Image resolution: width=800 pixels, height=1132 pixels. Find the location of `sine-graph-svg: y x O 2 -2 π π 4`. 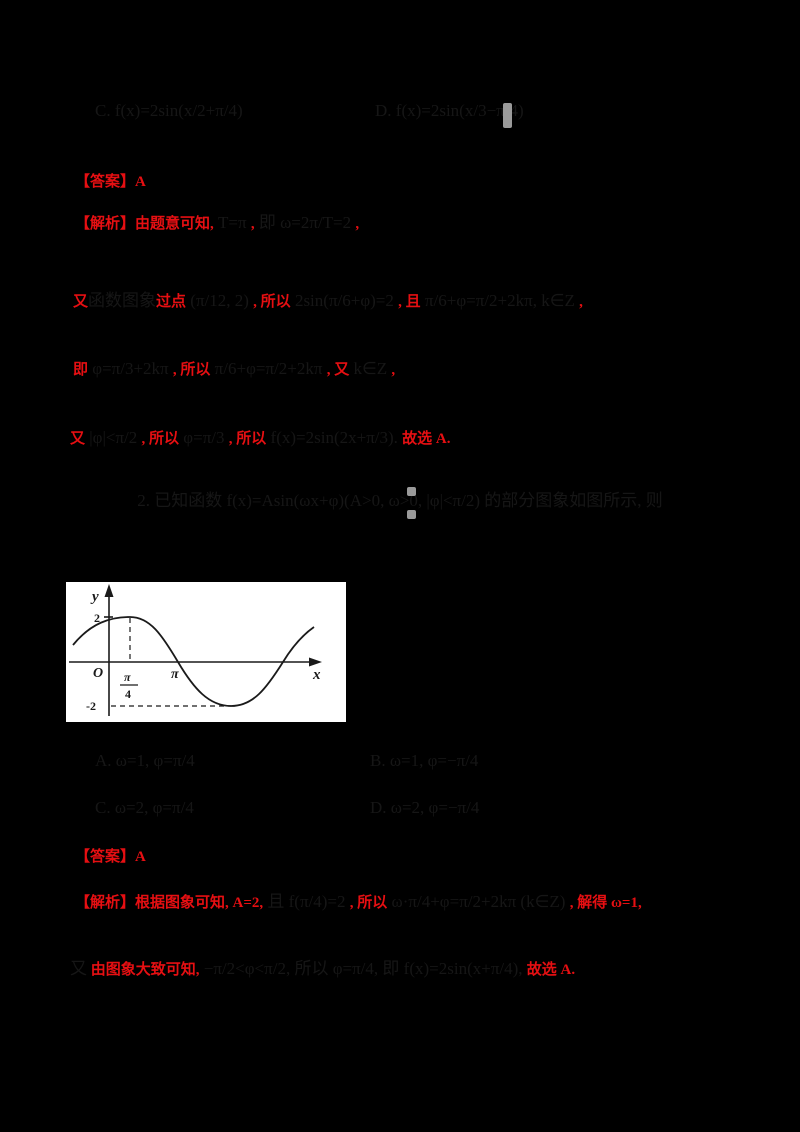

sine-graph-svg: y x O 2 -2 π π 4 is located at coordinates (195, 650).